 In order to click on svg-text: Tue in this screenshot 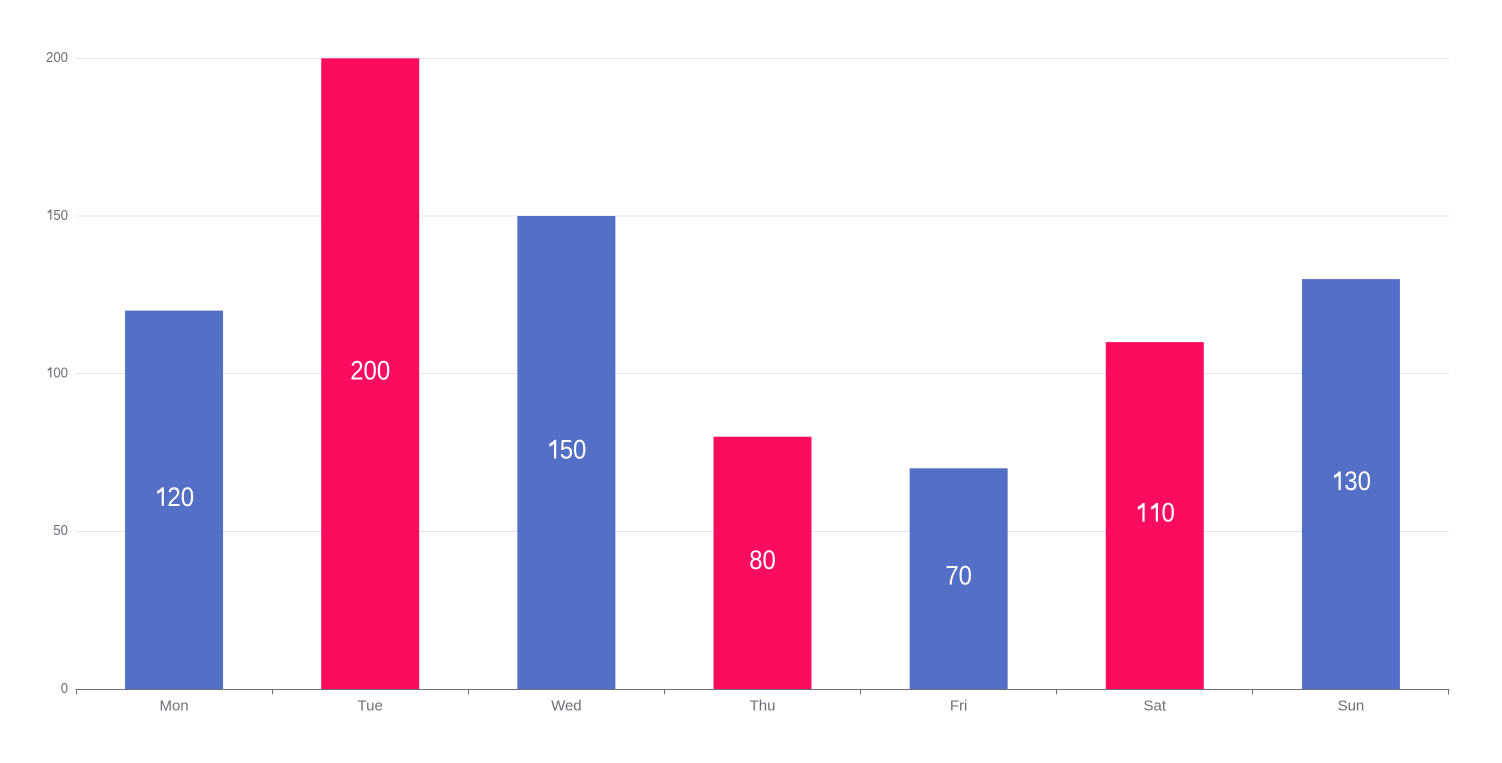, I will do `click(370, 706)`.